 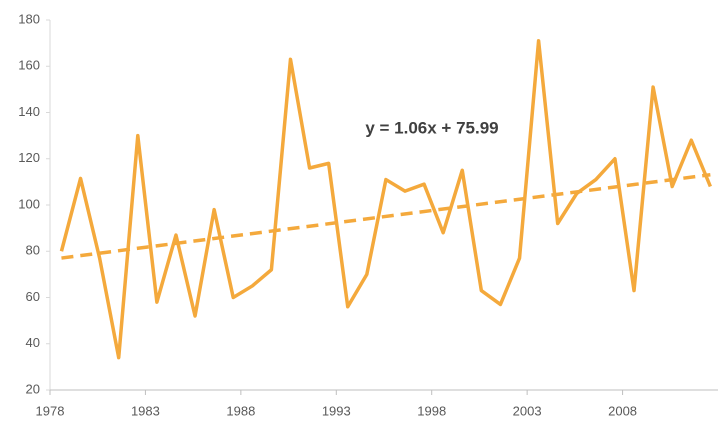 I want to click on x-tick-label: 1983, so click(x=145, y=410).